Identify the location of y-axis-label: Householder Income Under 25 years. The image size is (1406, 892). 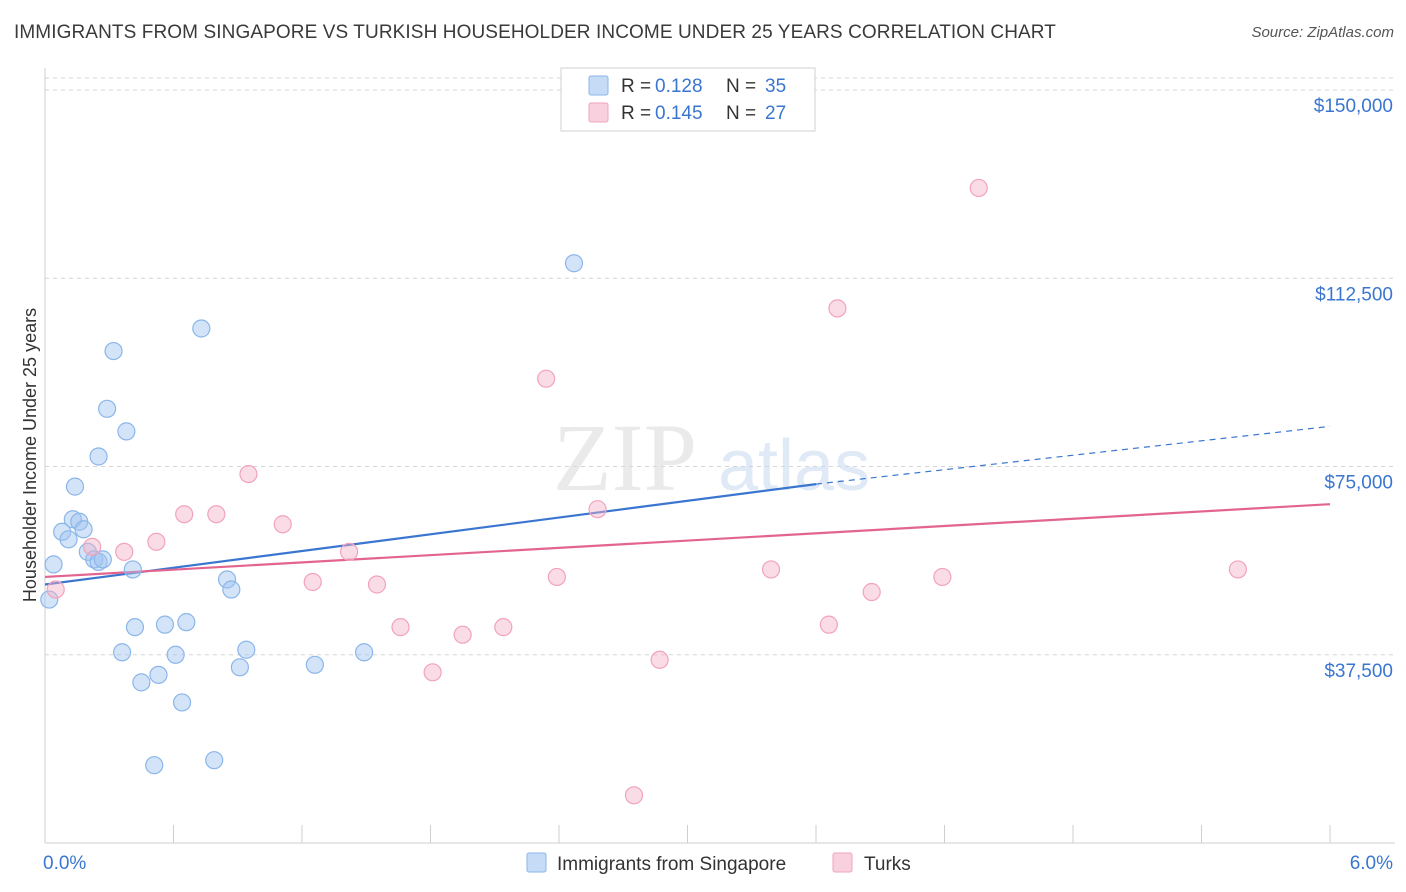
(30, 455).